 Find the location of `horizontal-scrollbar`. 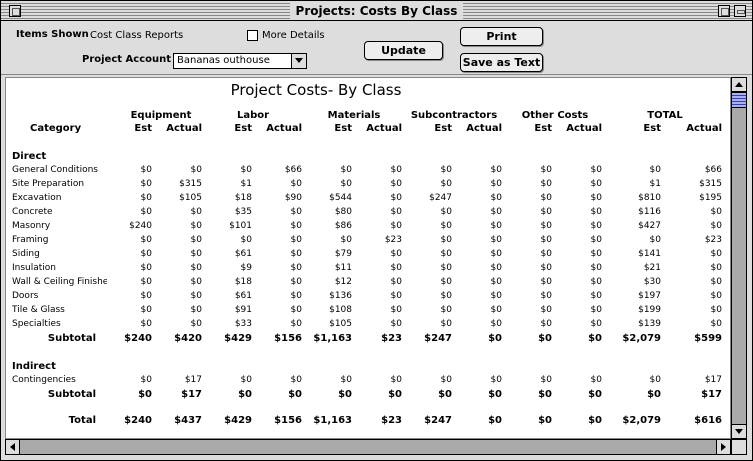

horizontal-scrollbar is located at coordinates (368, 447).